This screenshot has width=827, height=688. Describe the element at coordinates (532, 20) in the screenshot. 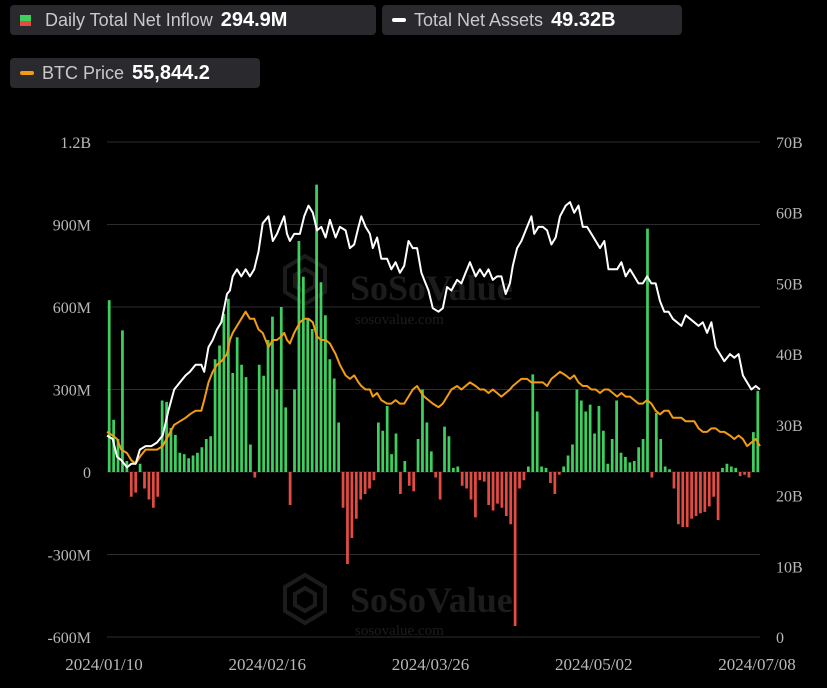

I see `legend-assets: Total Net Assets 49.32B` at that location.